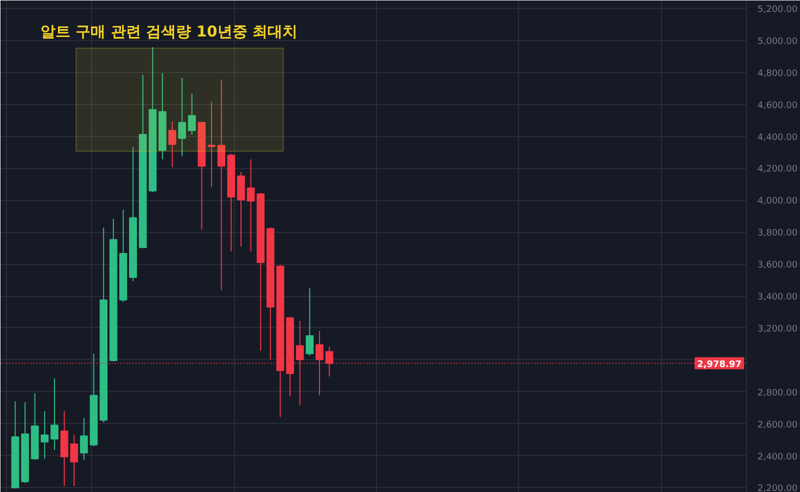 The width and height of the screenshot is (800, 492). I want to click on y-tick-label: 2,600.00, so click(778, 425).